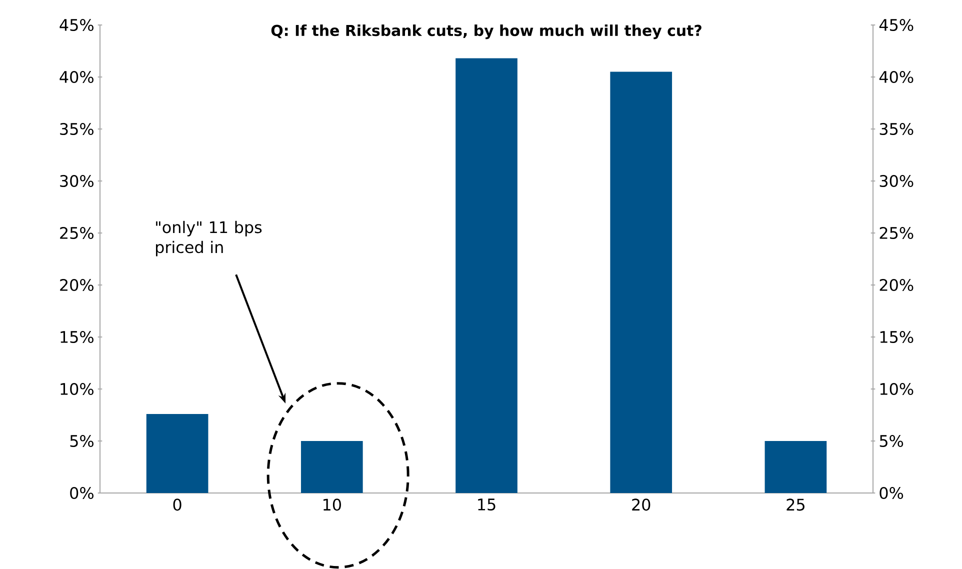 This screenshot has height=569, width=962. I want to click on y2-tick-label: 30%, so click(77, 181).